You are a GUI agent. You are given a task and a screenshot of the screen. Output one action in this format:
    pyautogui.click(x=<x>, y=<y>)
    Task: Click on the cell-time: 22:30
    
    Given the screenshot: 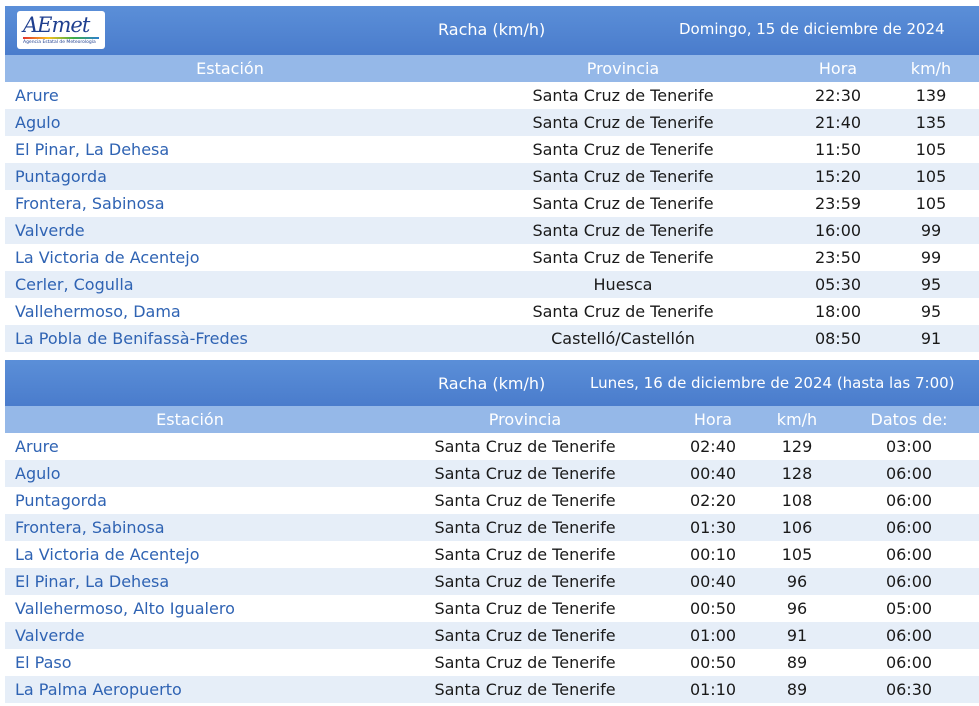 What is the action you would take?
    pyautogui.click(x=838, y=95)
    